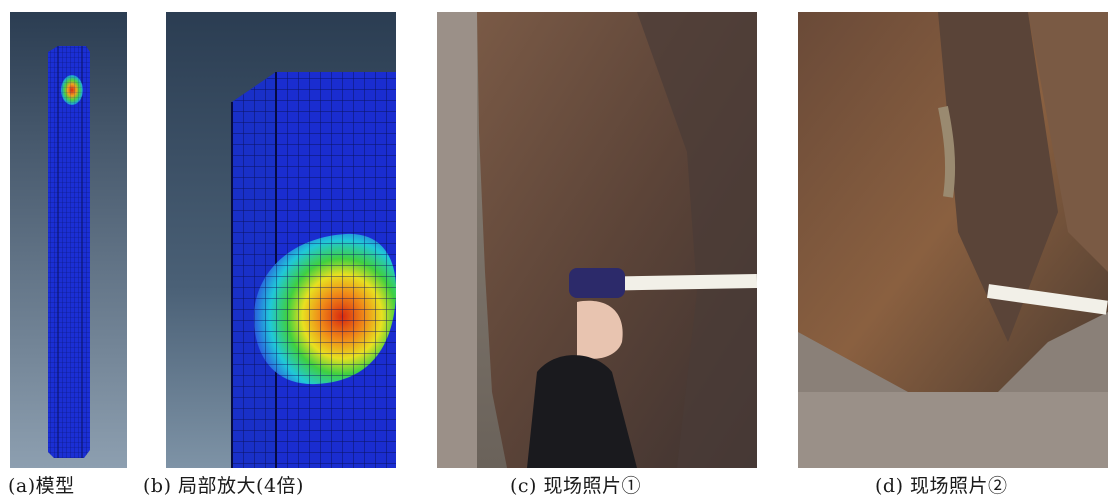 The height and width of the screenshot is (502, 1108). I want to click on fe-model-full-image, so click(68, 240).